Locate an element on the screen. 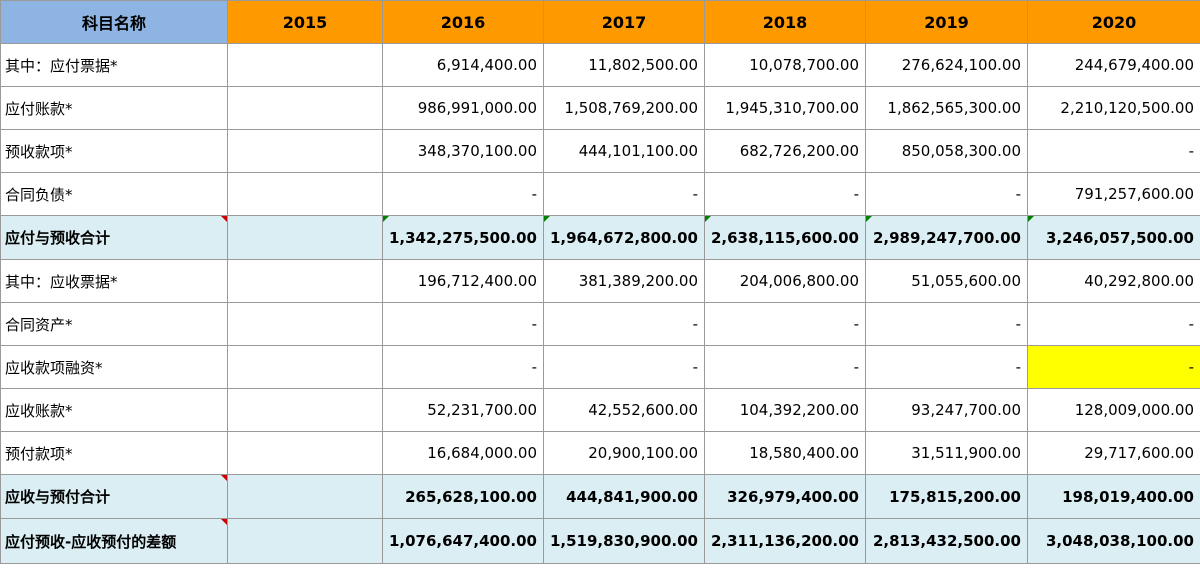  highlighted-cell: - is located at coordinates (1113, 367).